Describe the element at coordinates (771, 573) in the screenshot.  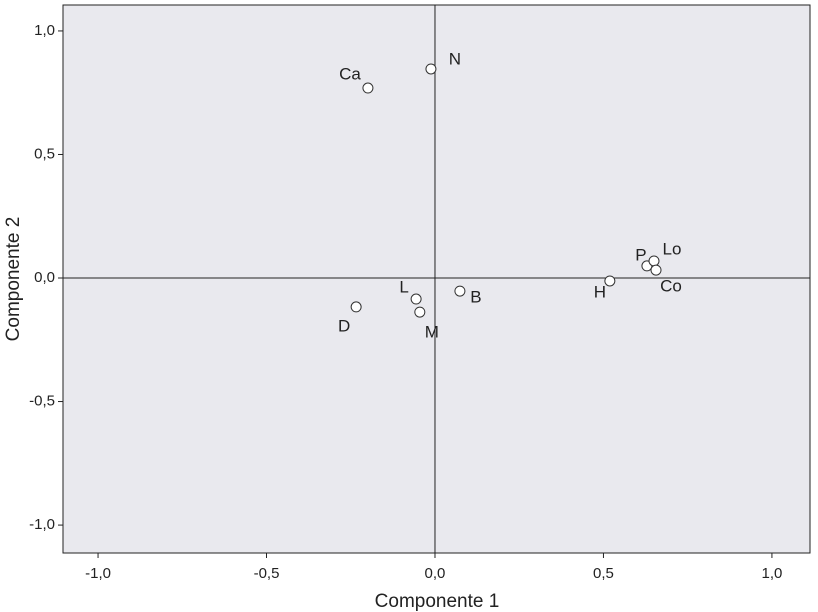
I see `x-tick-label: 1,0` at that location.